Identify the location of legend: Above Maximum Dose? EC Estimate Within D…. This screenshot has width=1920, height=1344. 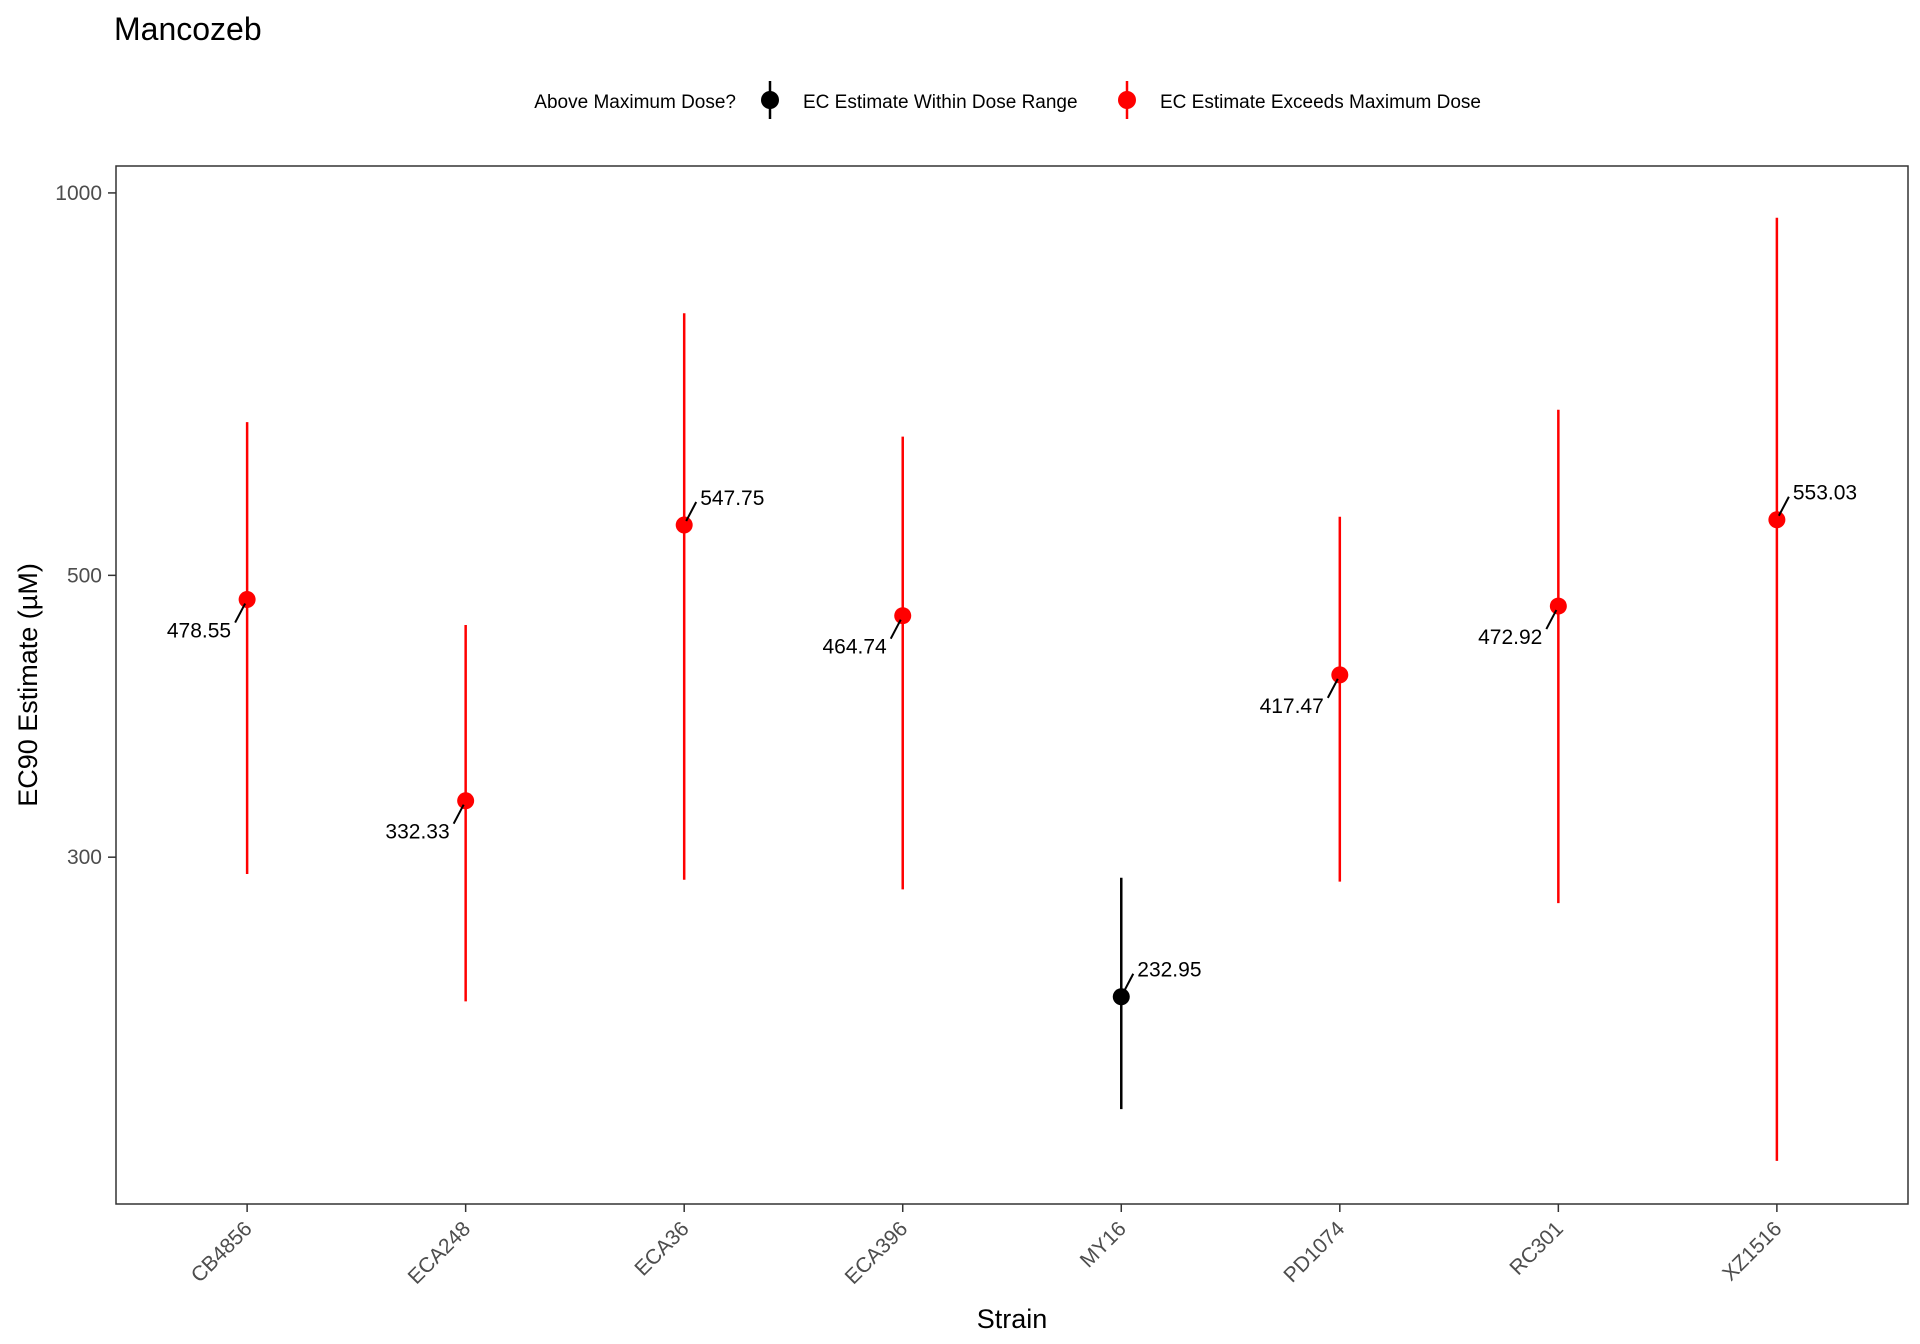
(1007, 100).